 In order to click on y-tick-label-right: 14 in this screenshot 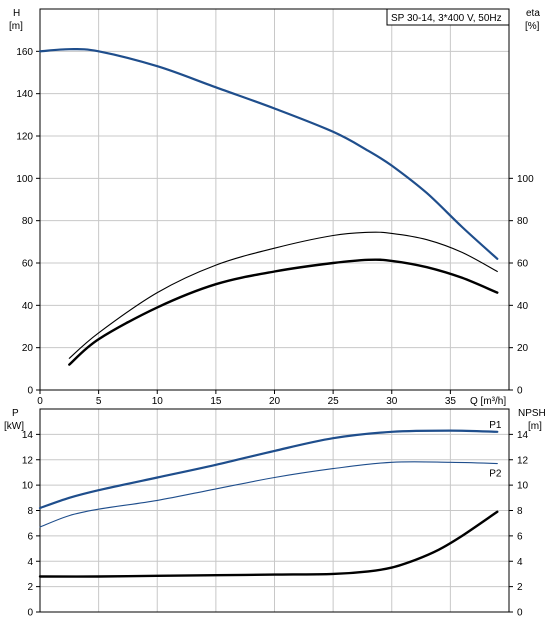, I will do `click(523, 435)`.